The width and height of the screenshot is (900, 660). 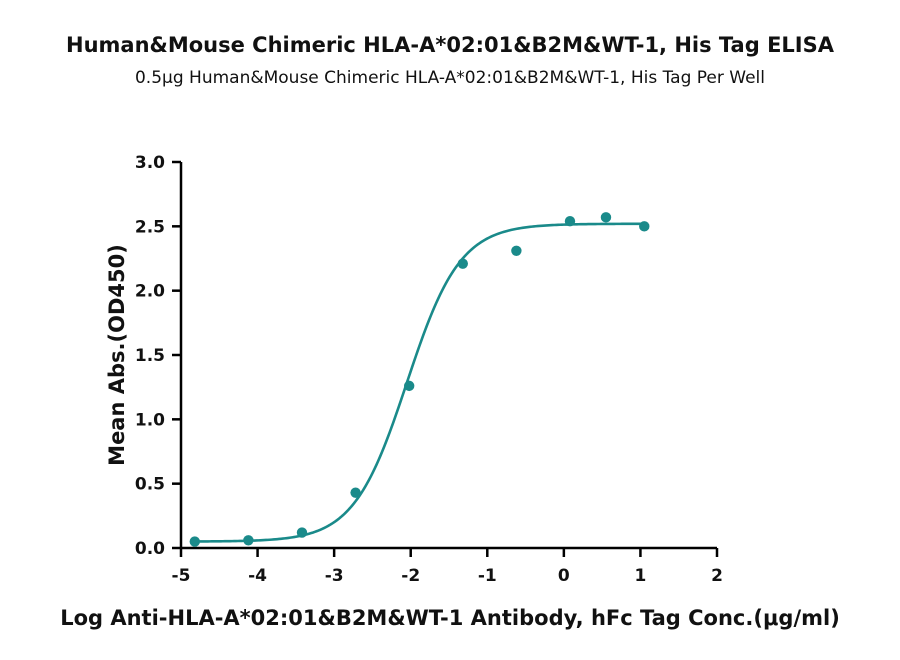 What do you see at coordinates (181, 576) in the screenshot?
I see `x-tick-label: -5` at bounding box center [181, 576].